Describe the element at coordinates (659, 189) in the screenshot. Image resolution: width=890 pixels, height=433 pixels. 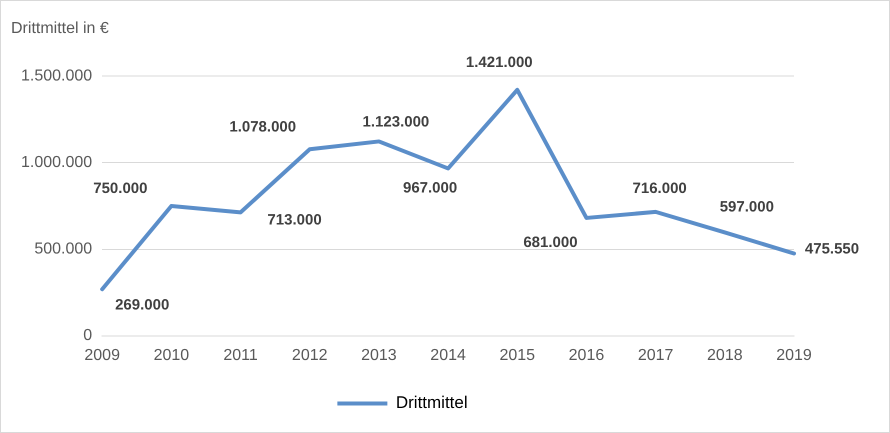
I see `data-label: 716.000` at that location.